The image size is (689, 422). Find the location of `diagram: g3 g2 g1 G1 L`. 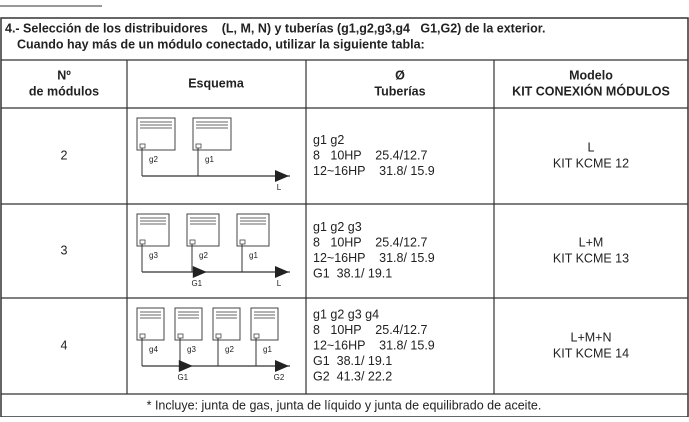

diagram: g3 g2 g1 G1 L is located at coordinates (213, 250).